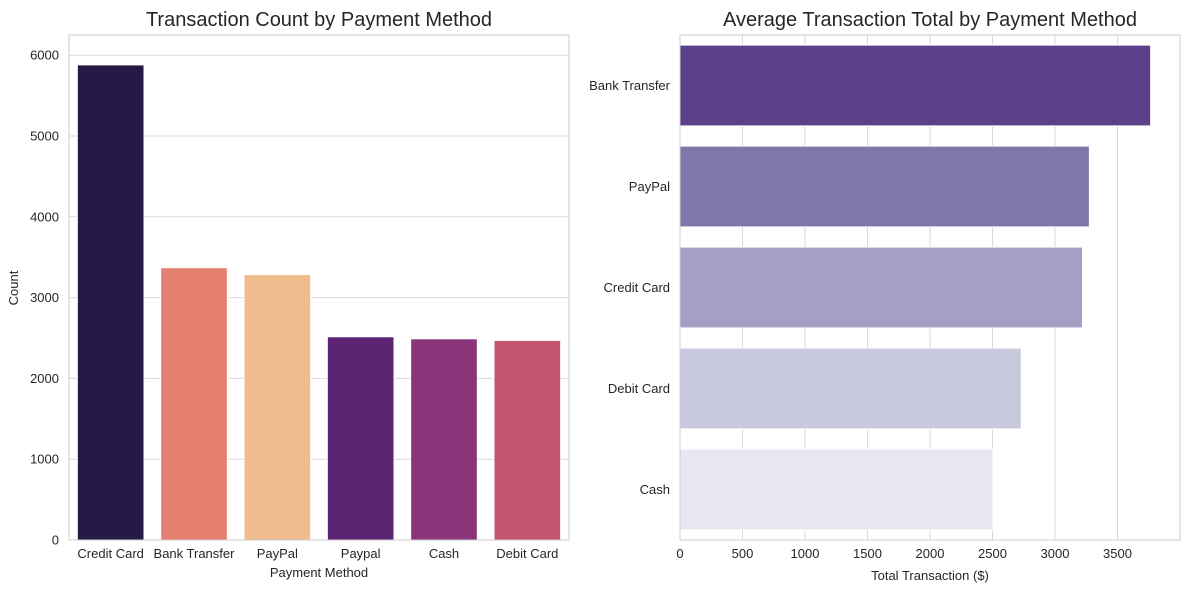  Describe the element at coordinates (277, 553) in the screenshot. I see `count-chart-x-tick: PayPal` at that location.